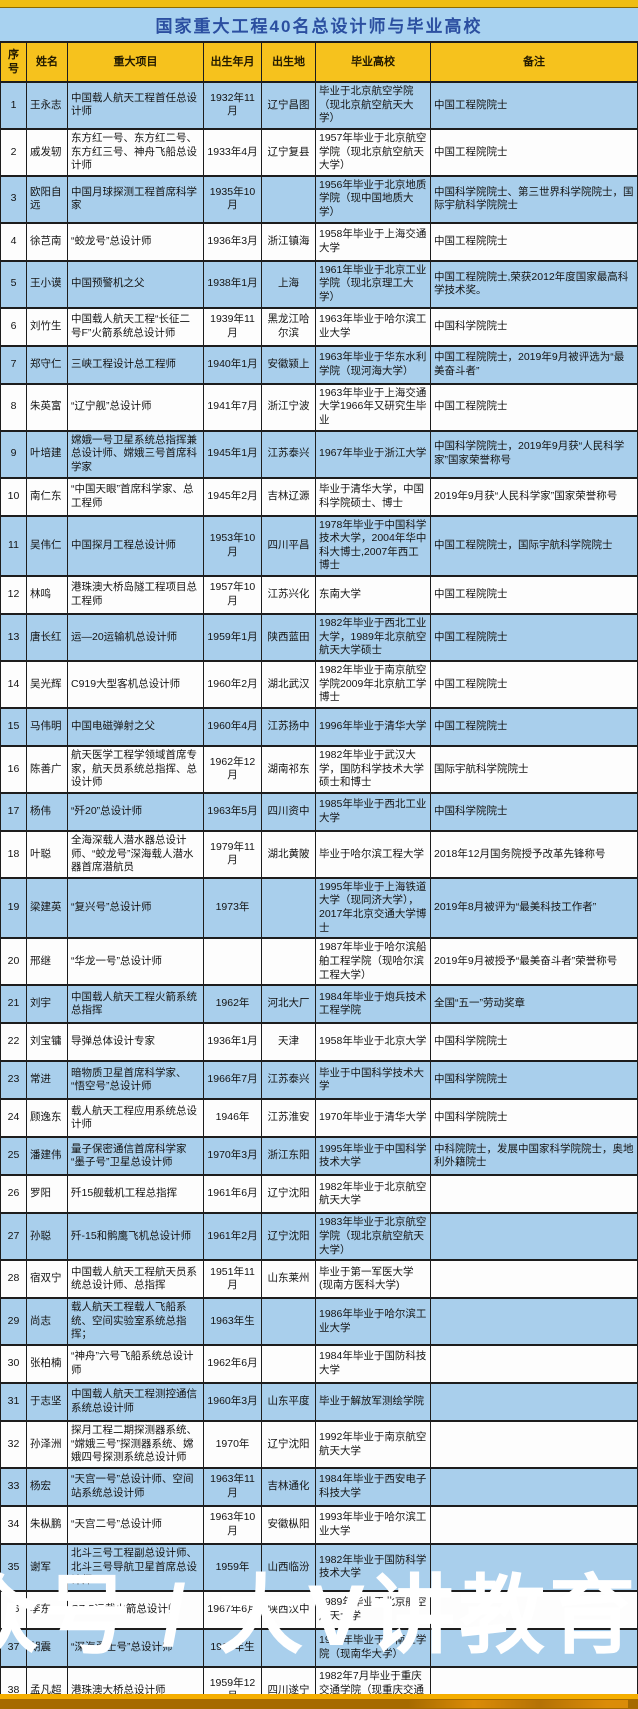 The height and width of the screenshot is (1709, 638). Describe the element at coordinates (289, 855) in the screenshot. I see `birthplace-cell: 湖北黄陂` at that location.